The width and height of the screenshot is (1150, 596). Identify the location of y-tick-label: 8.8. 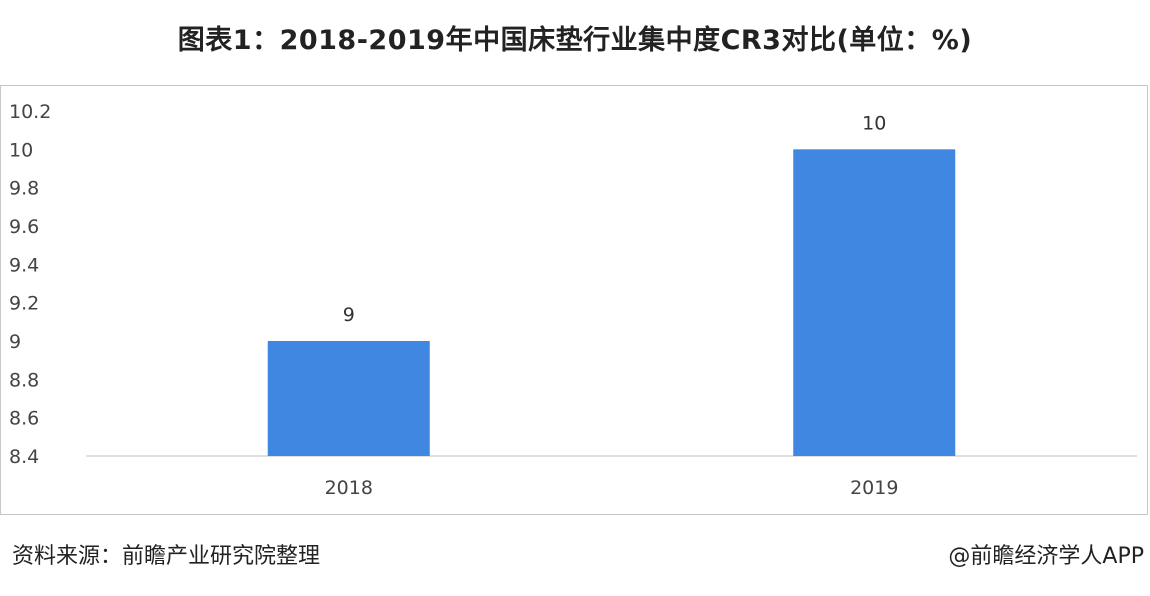
(24, 380).